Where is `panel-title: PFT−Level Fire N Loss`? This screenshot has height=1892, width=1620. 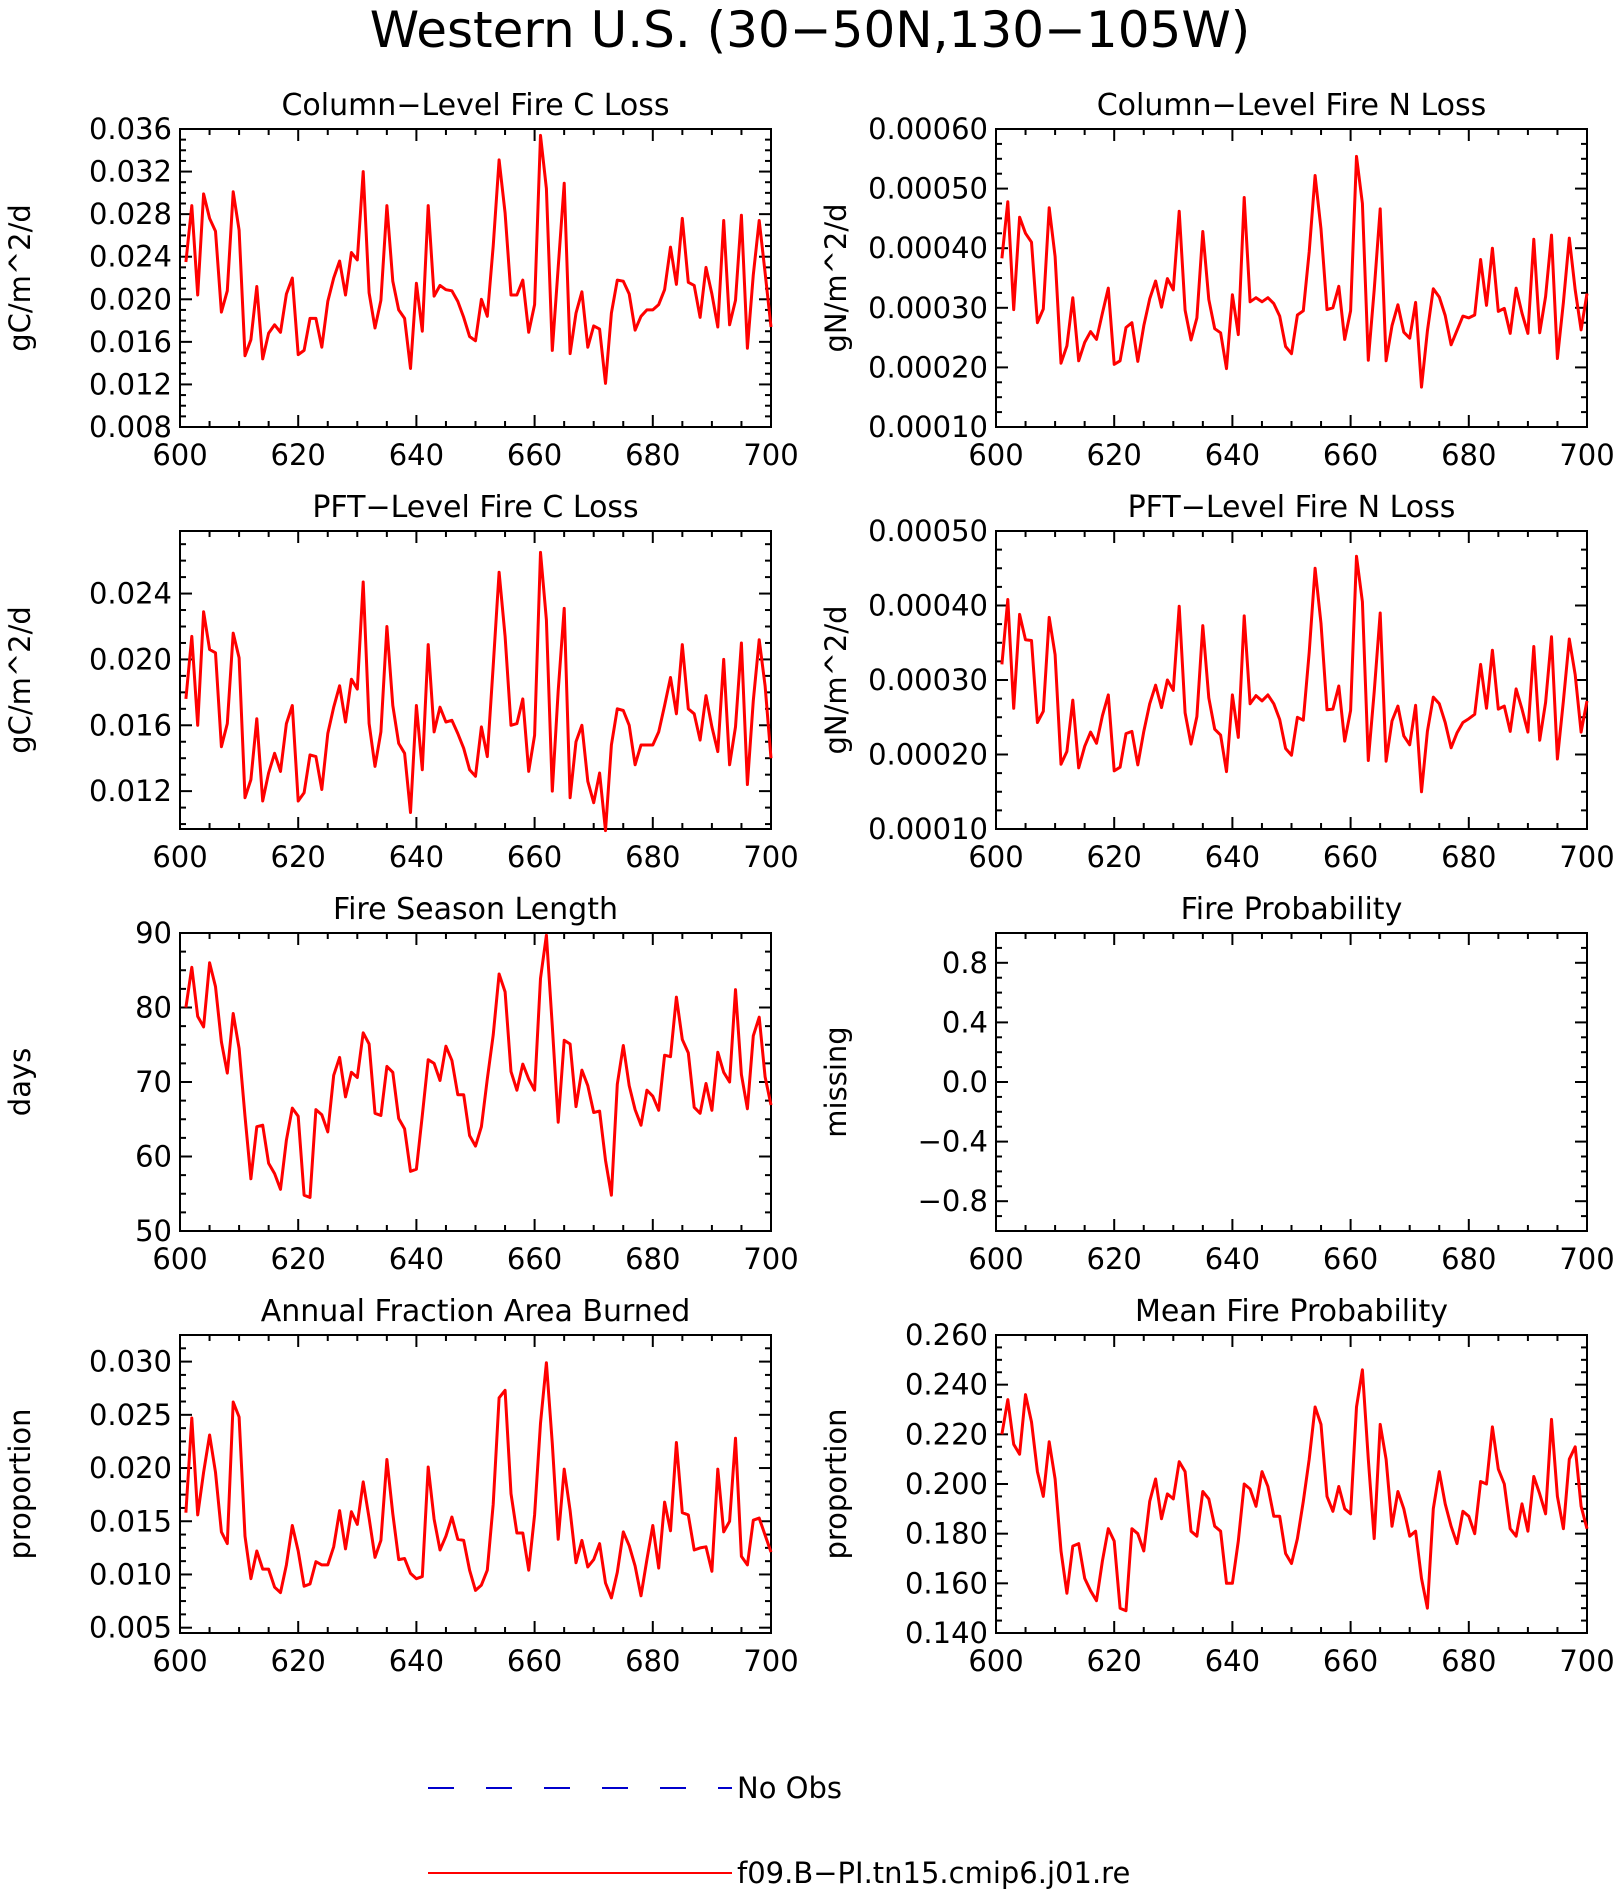 panel-title: PFT−Level Fire N Loss is located at coordinates (1292, 507).